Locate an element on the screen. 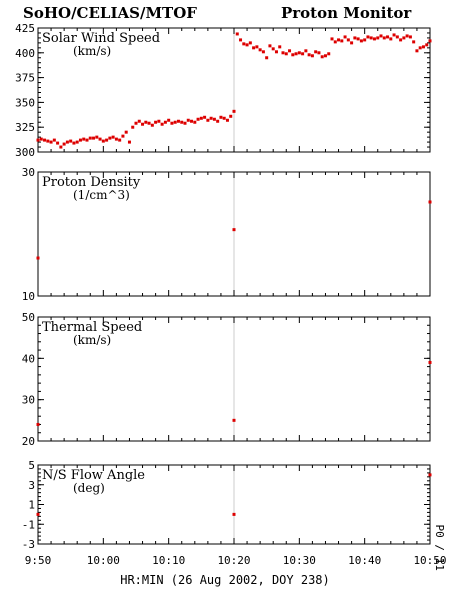 This screenshot has width=450, height=600. y-tick-label: 425 is located at coordinates (25, 28).